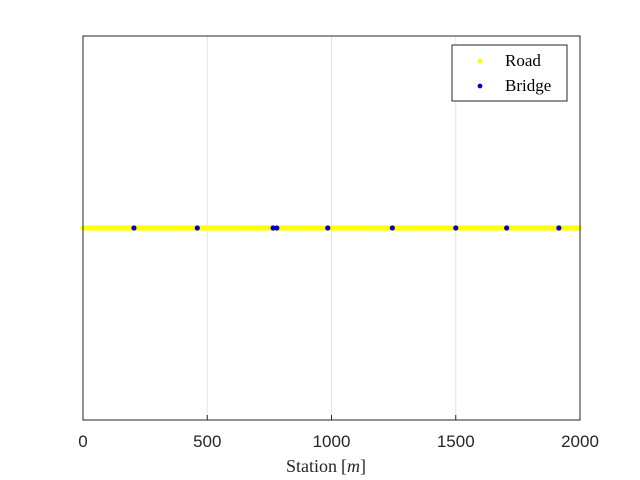 The height and width of the screenshot is (480, 640). Describe the element at coordinates (523, 60) in the screenshot. I see `legend-label-road: Road` at that location.